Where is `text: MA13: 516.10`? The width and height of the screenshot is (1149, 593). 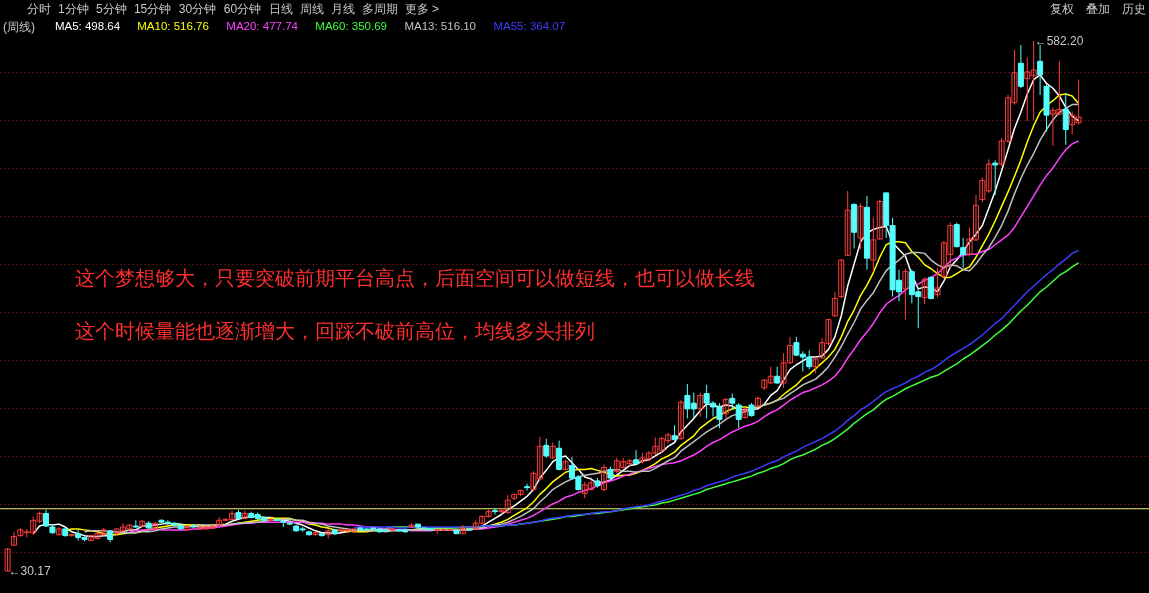 text: MA13: 516.10 is located at coordinates (440, 26).